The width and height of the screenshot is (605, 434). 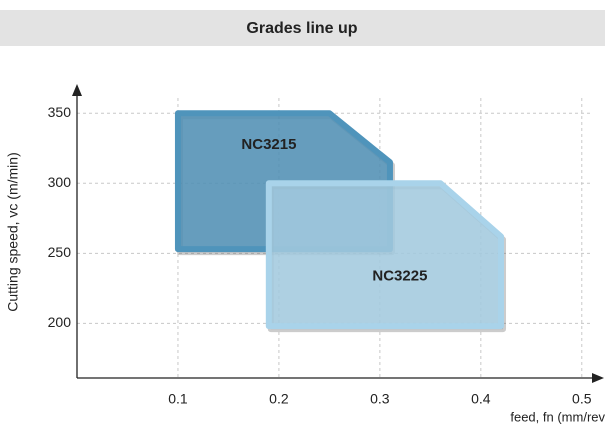 I want to click on x-arrow, so click(x=598, y=378).